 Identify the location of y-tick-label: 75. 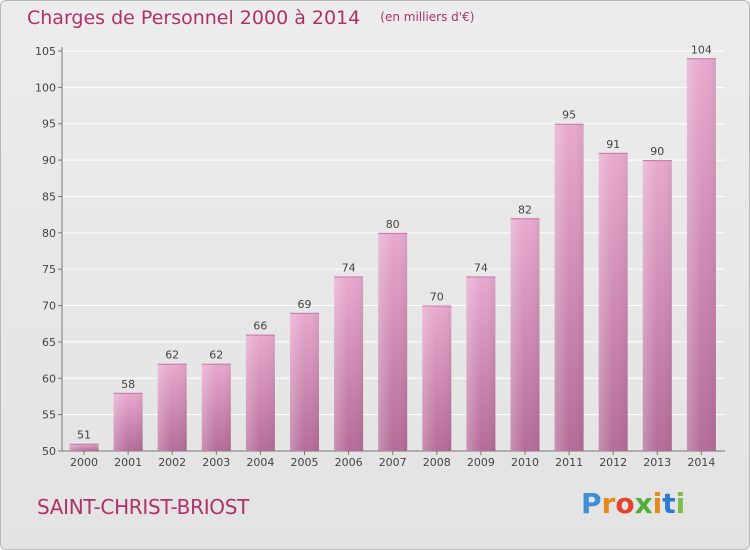
(49, 269).